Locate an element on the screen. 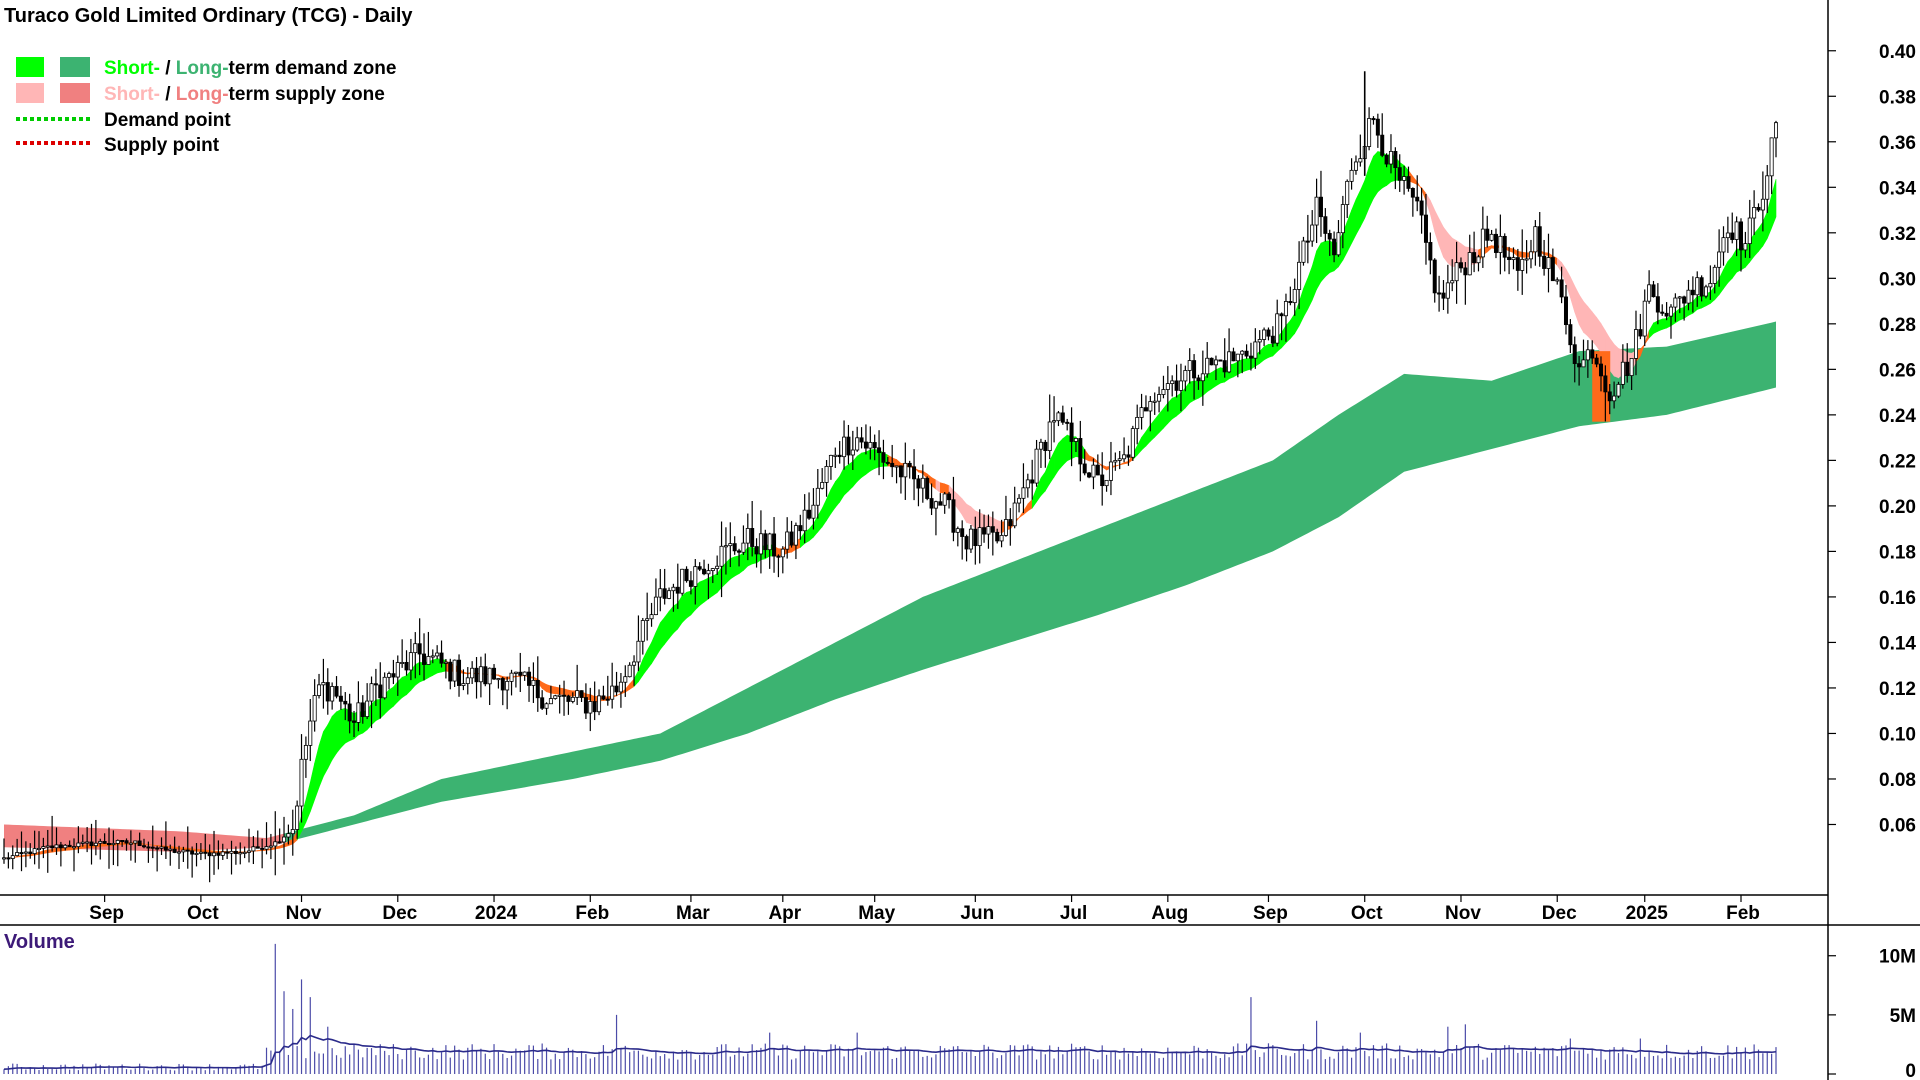  time-tick-label: Jun is located at coordinates (977, 913).